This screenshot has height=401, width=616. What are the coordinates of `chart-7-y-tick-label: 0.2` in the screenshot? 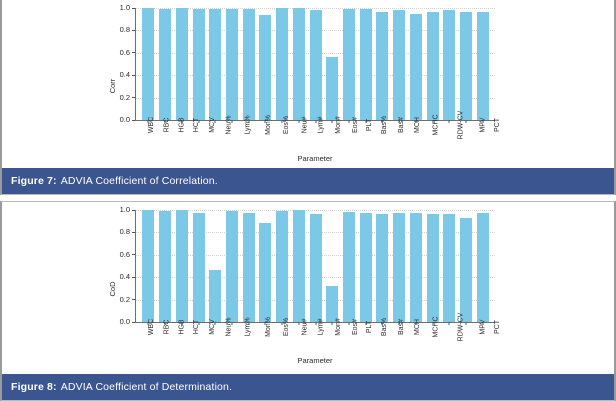 It's located at (124, 97).